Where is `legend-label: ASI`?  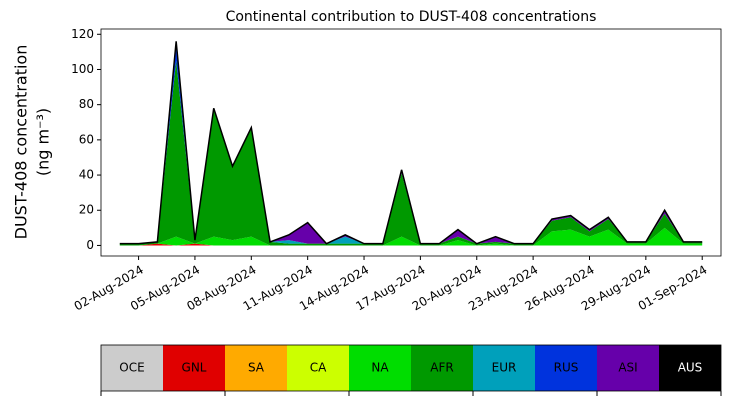 legend-label: ASI is located at coordinates (627, 368).